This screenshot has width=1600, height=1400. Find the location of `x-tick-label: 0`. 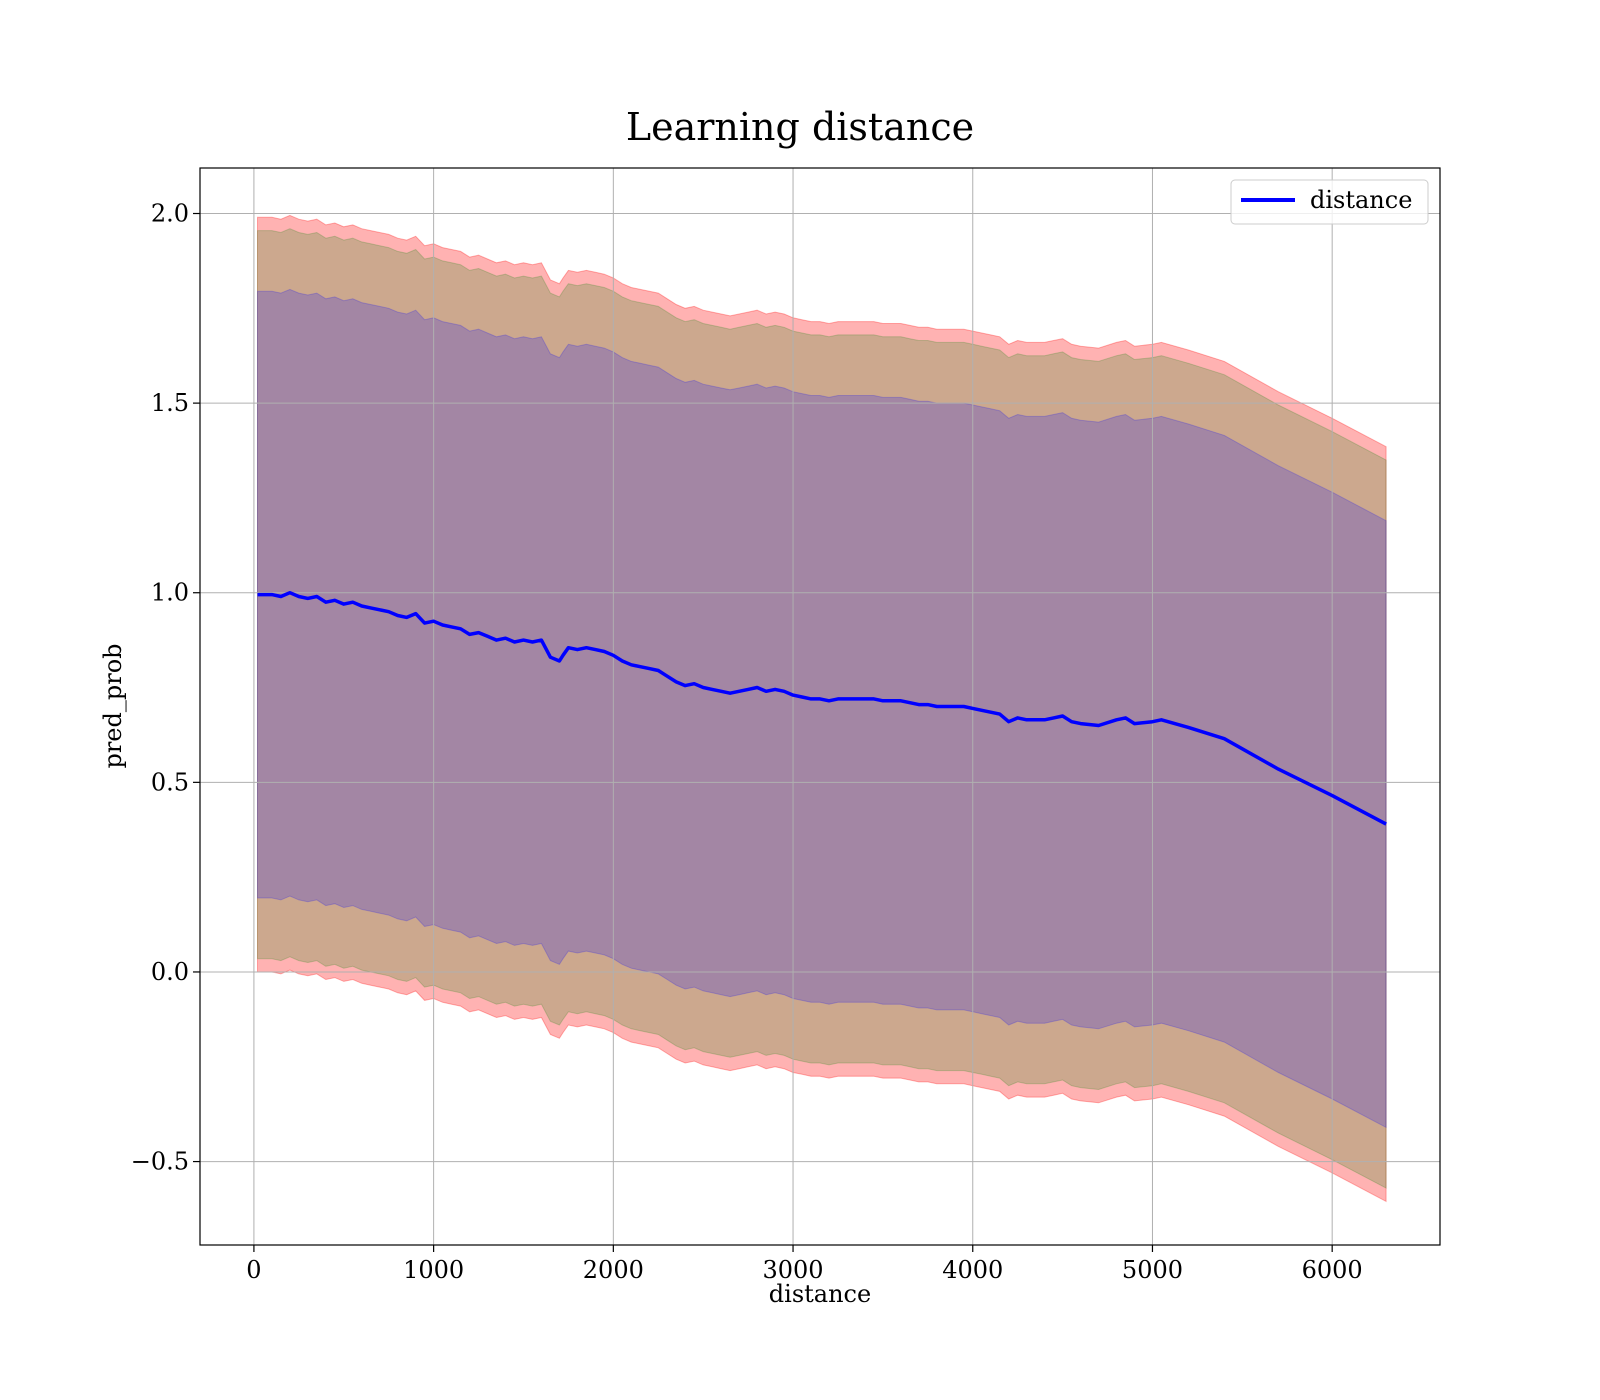

x-tick-label: 0 is located at coordinates (253, 1270).